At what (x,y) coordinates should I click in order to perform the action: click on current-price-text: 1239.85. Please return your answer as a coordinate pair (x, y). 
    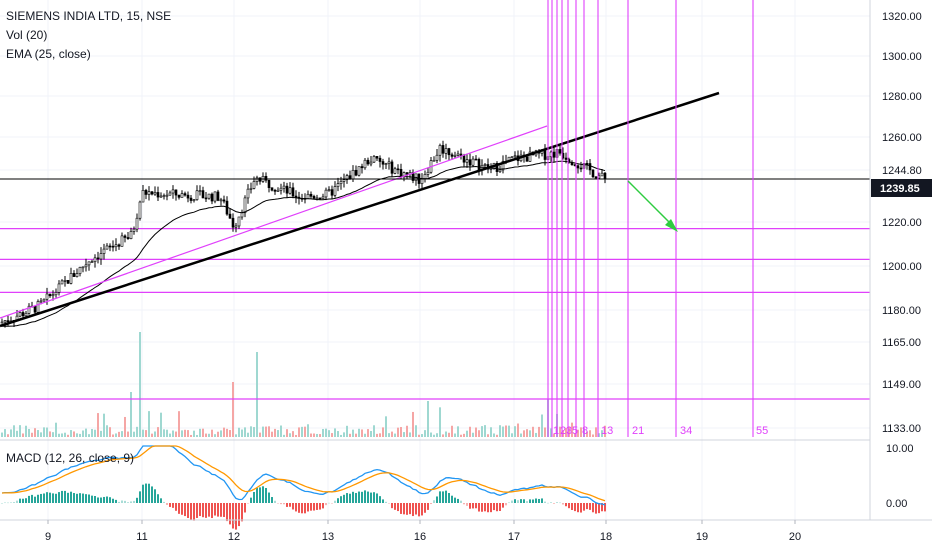
    Looking at the image, I should click on (900, 189).